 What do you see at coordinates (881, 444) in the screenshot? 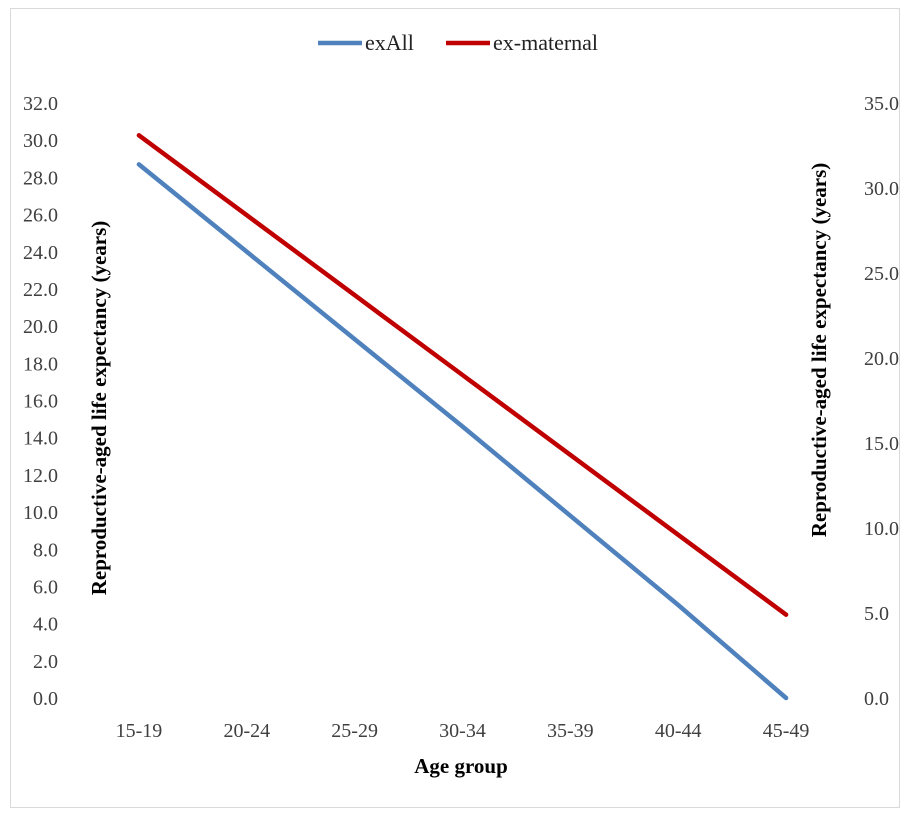
I see `y-right-tick-label: 15.0` at bounding box center [881, 444].